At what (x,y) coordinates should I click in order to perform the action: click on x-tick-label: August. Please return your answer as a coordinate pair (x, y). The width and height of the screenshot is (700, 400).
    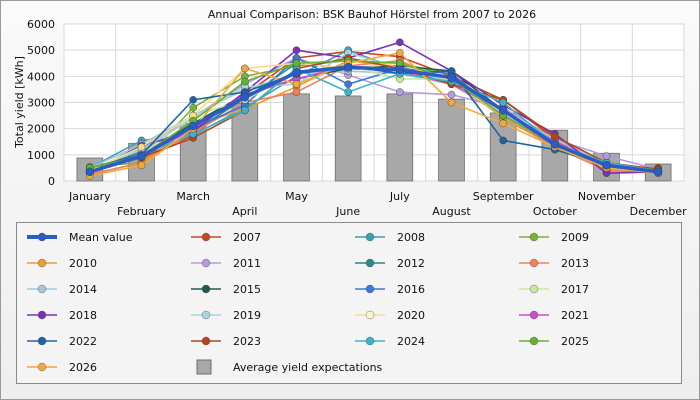
    Looking at the image, I should click on (451, 211).